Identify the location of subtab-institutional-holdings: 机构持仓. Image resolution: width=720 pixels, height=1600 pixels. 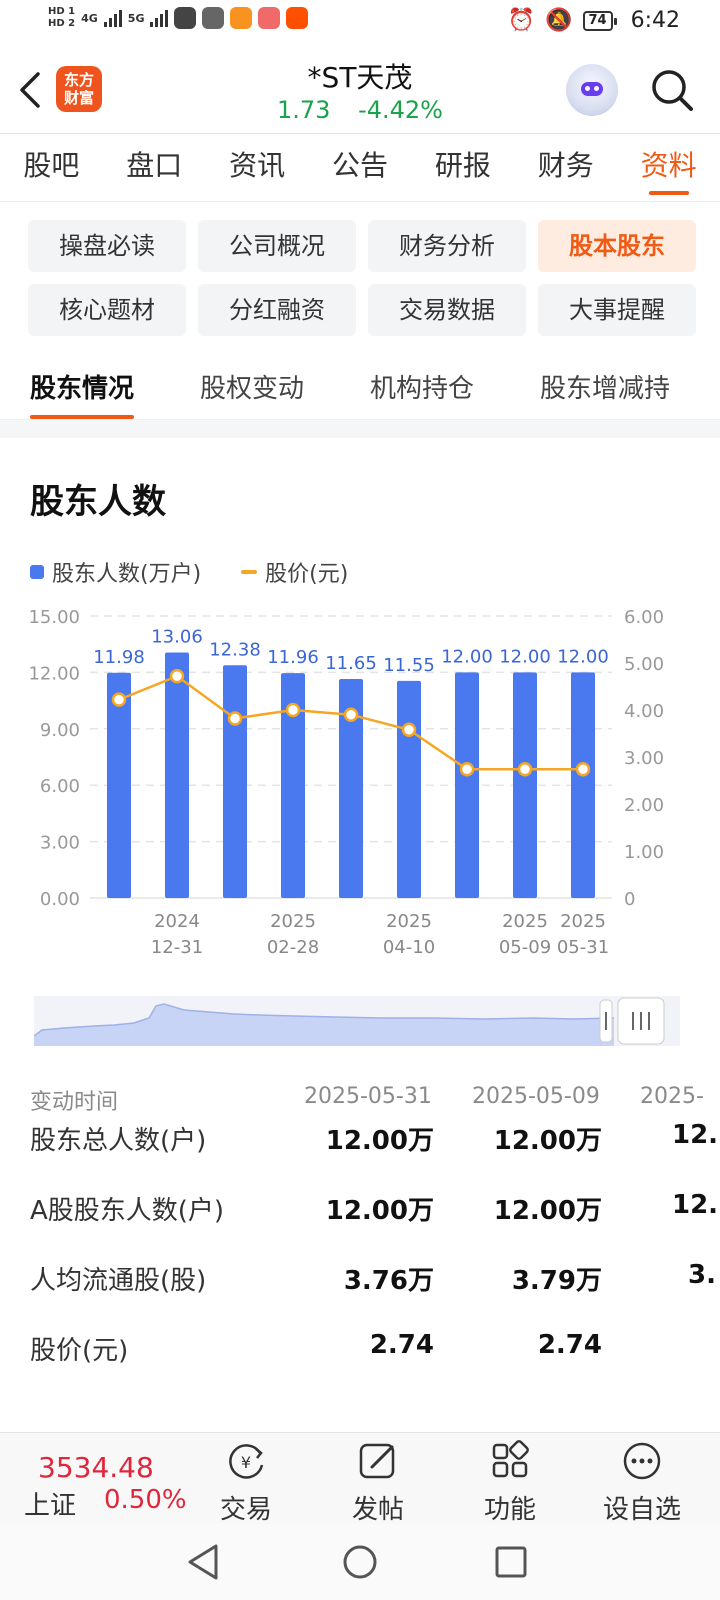
(422, 389).